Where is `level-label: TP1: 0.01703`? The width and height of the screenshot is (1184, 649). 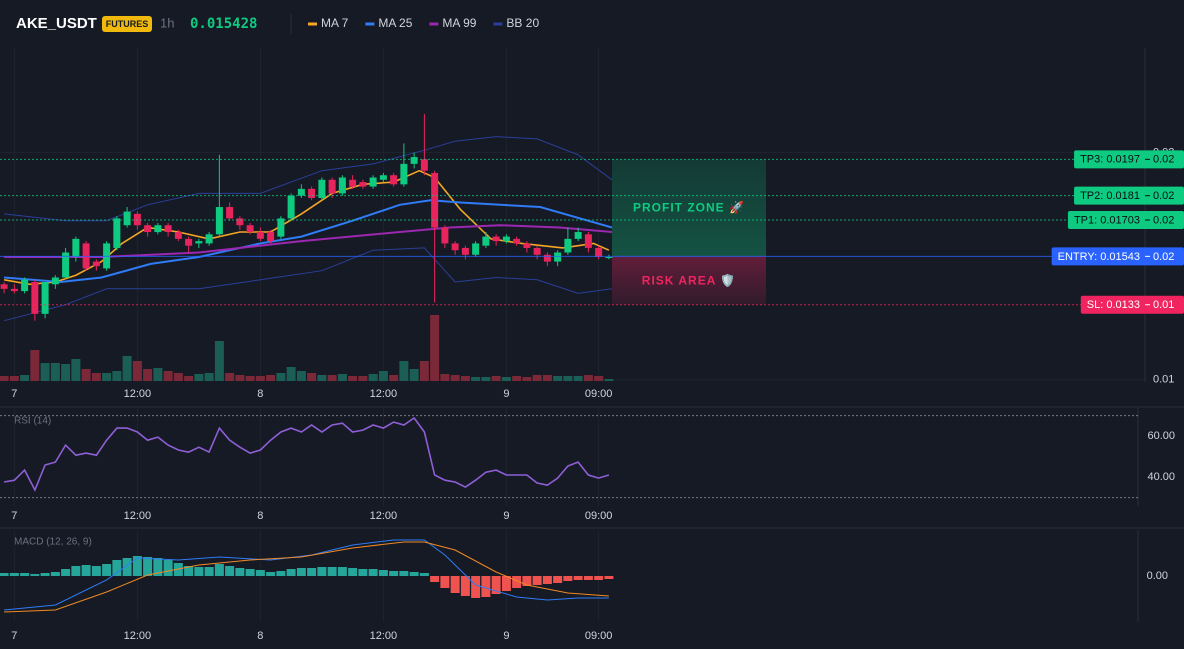 level-label: TP1: 0.01703 is located at coordinates (1107, 220).